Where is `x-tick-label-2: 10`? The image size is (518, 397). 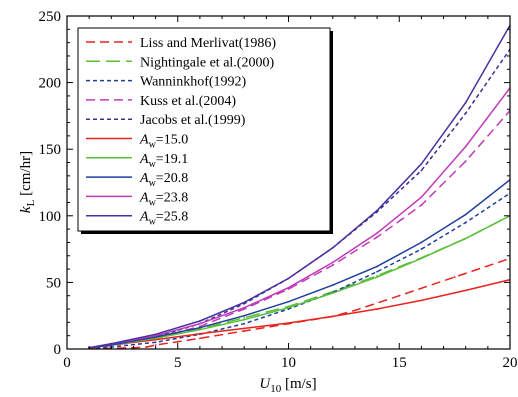
x-tick-label-2: 10 is located at coordinates (288, 363).